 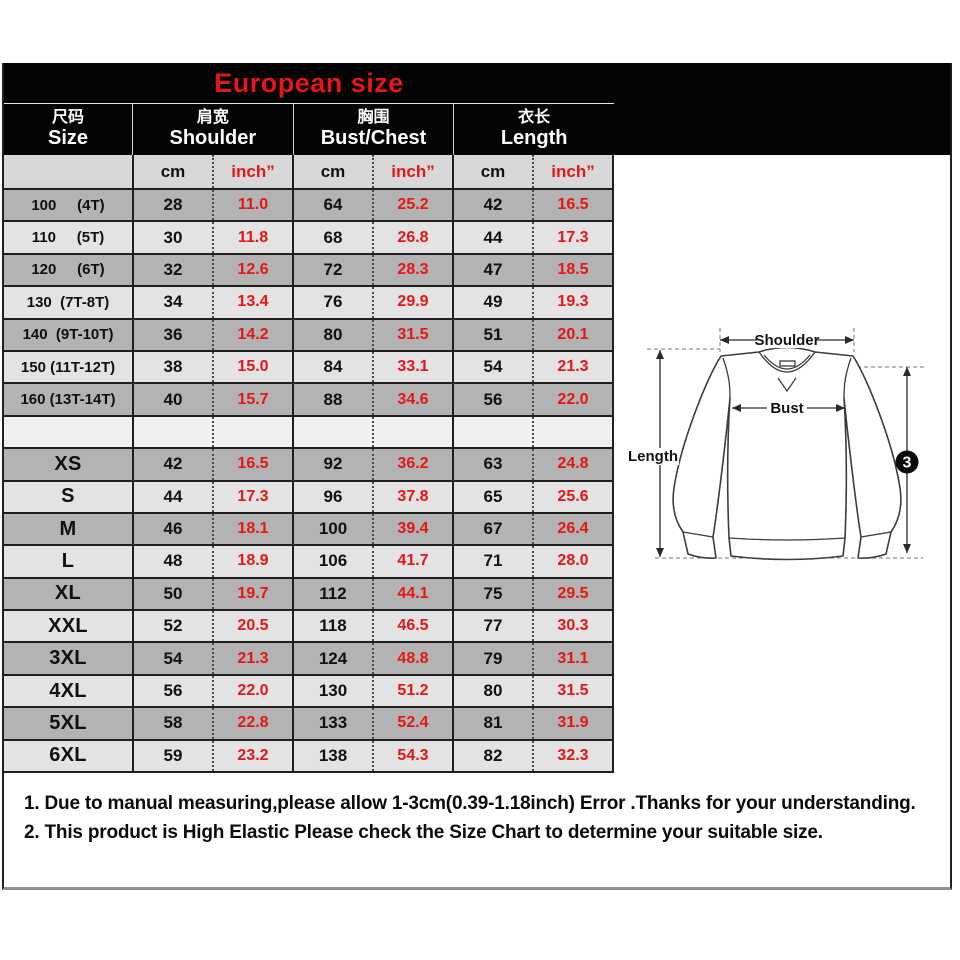 I want to click on shoulder-diagram-label: Shoulder, so click(x=786, y=340).